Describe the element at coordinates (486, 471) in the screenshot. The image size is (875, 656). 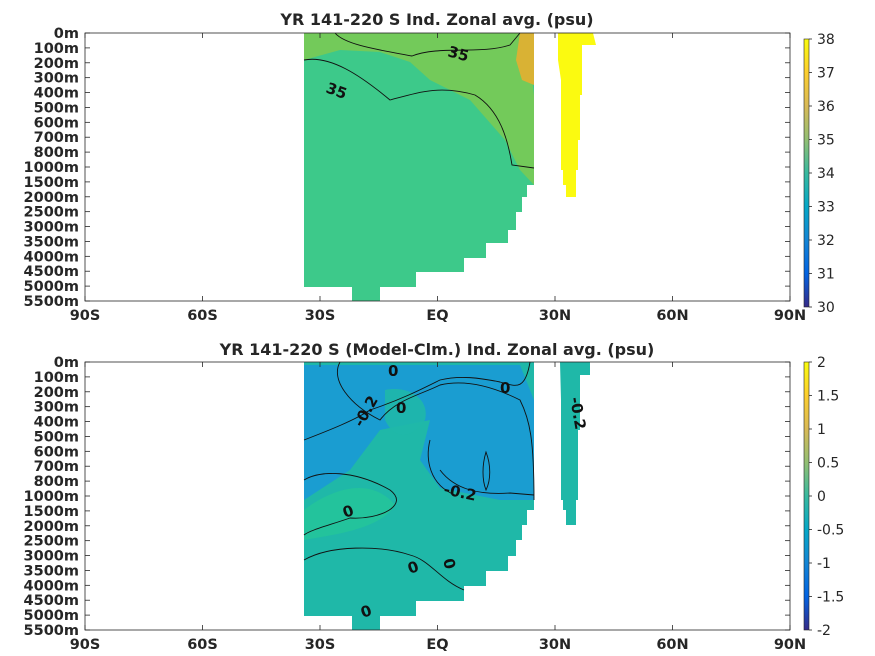
I see `contour-0-e` at that location.